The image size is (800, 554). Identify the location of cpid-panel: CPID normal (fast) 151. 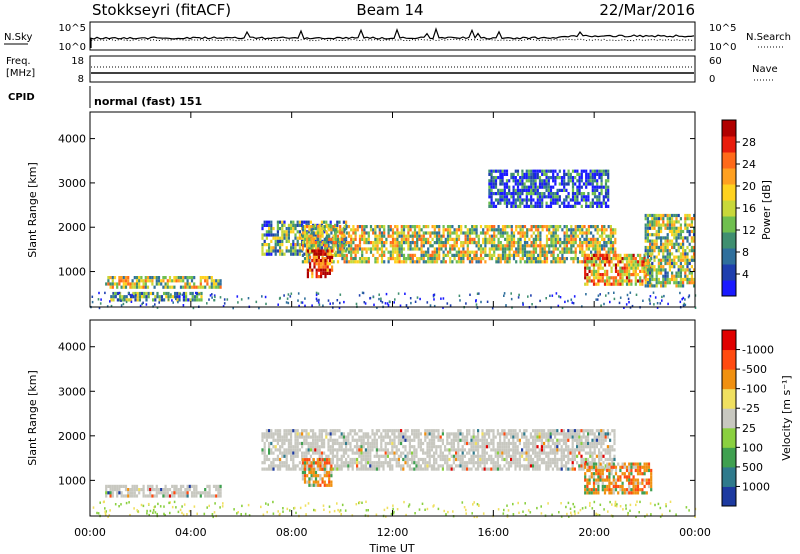
(105, 97).